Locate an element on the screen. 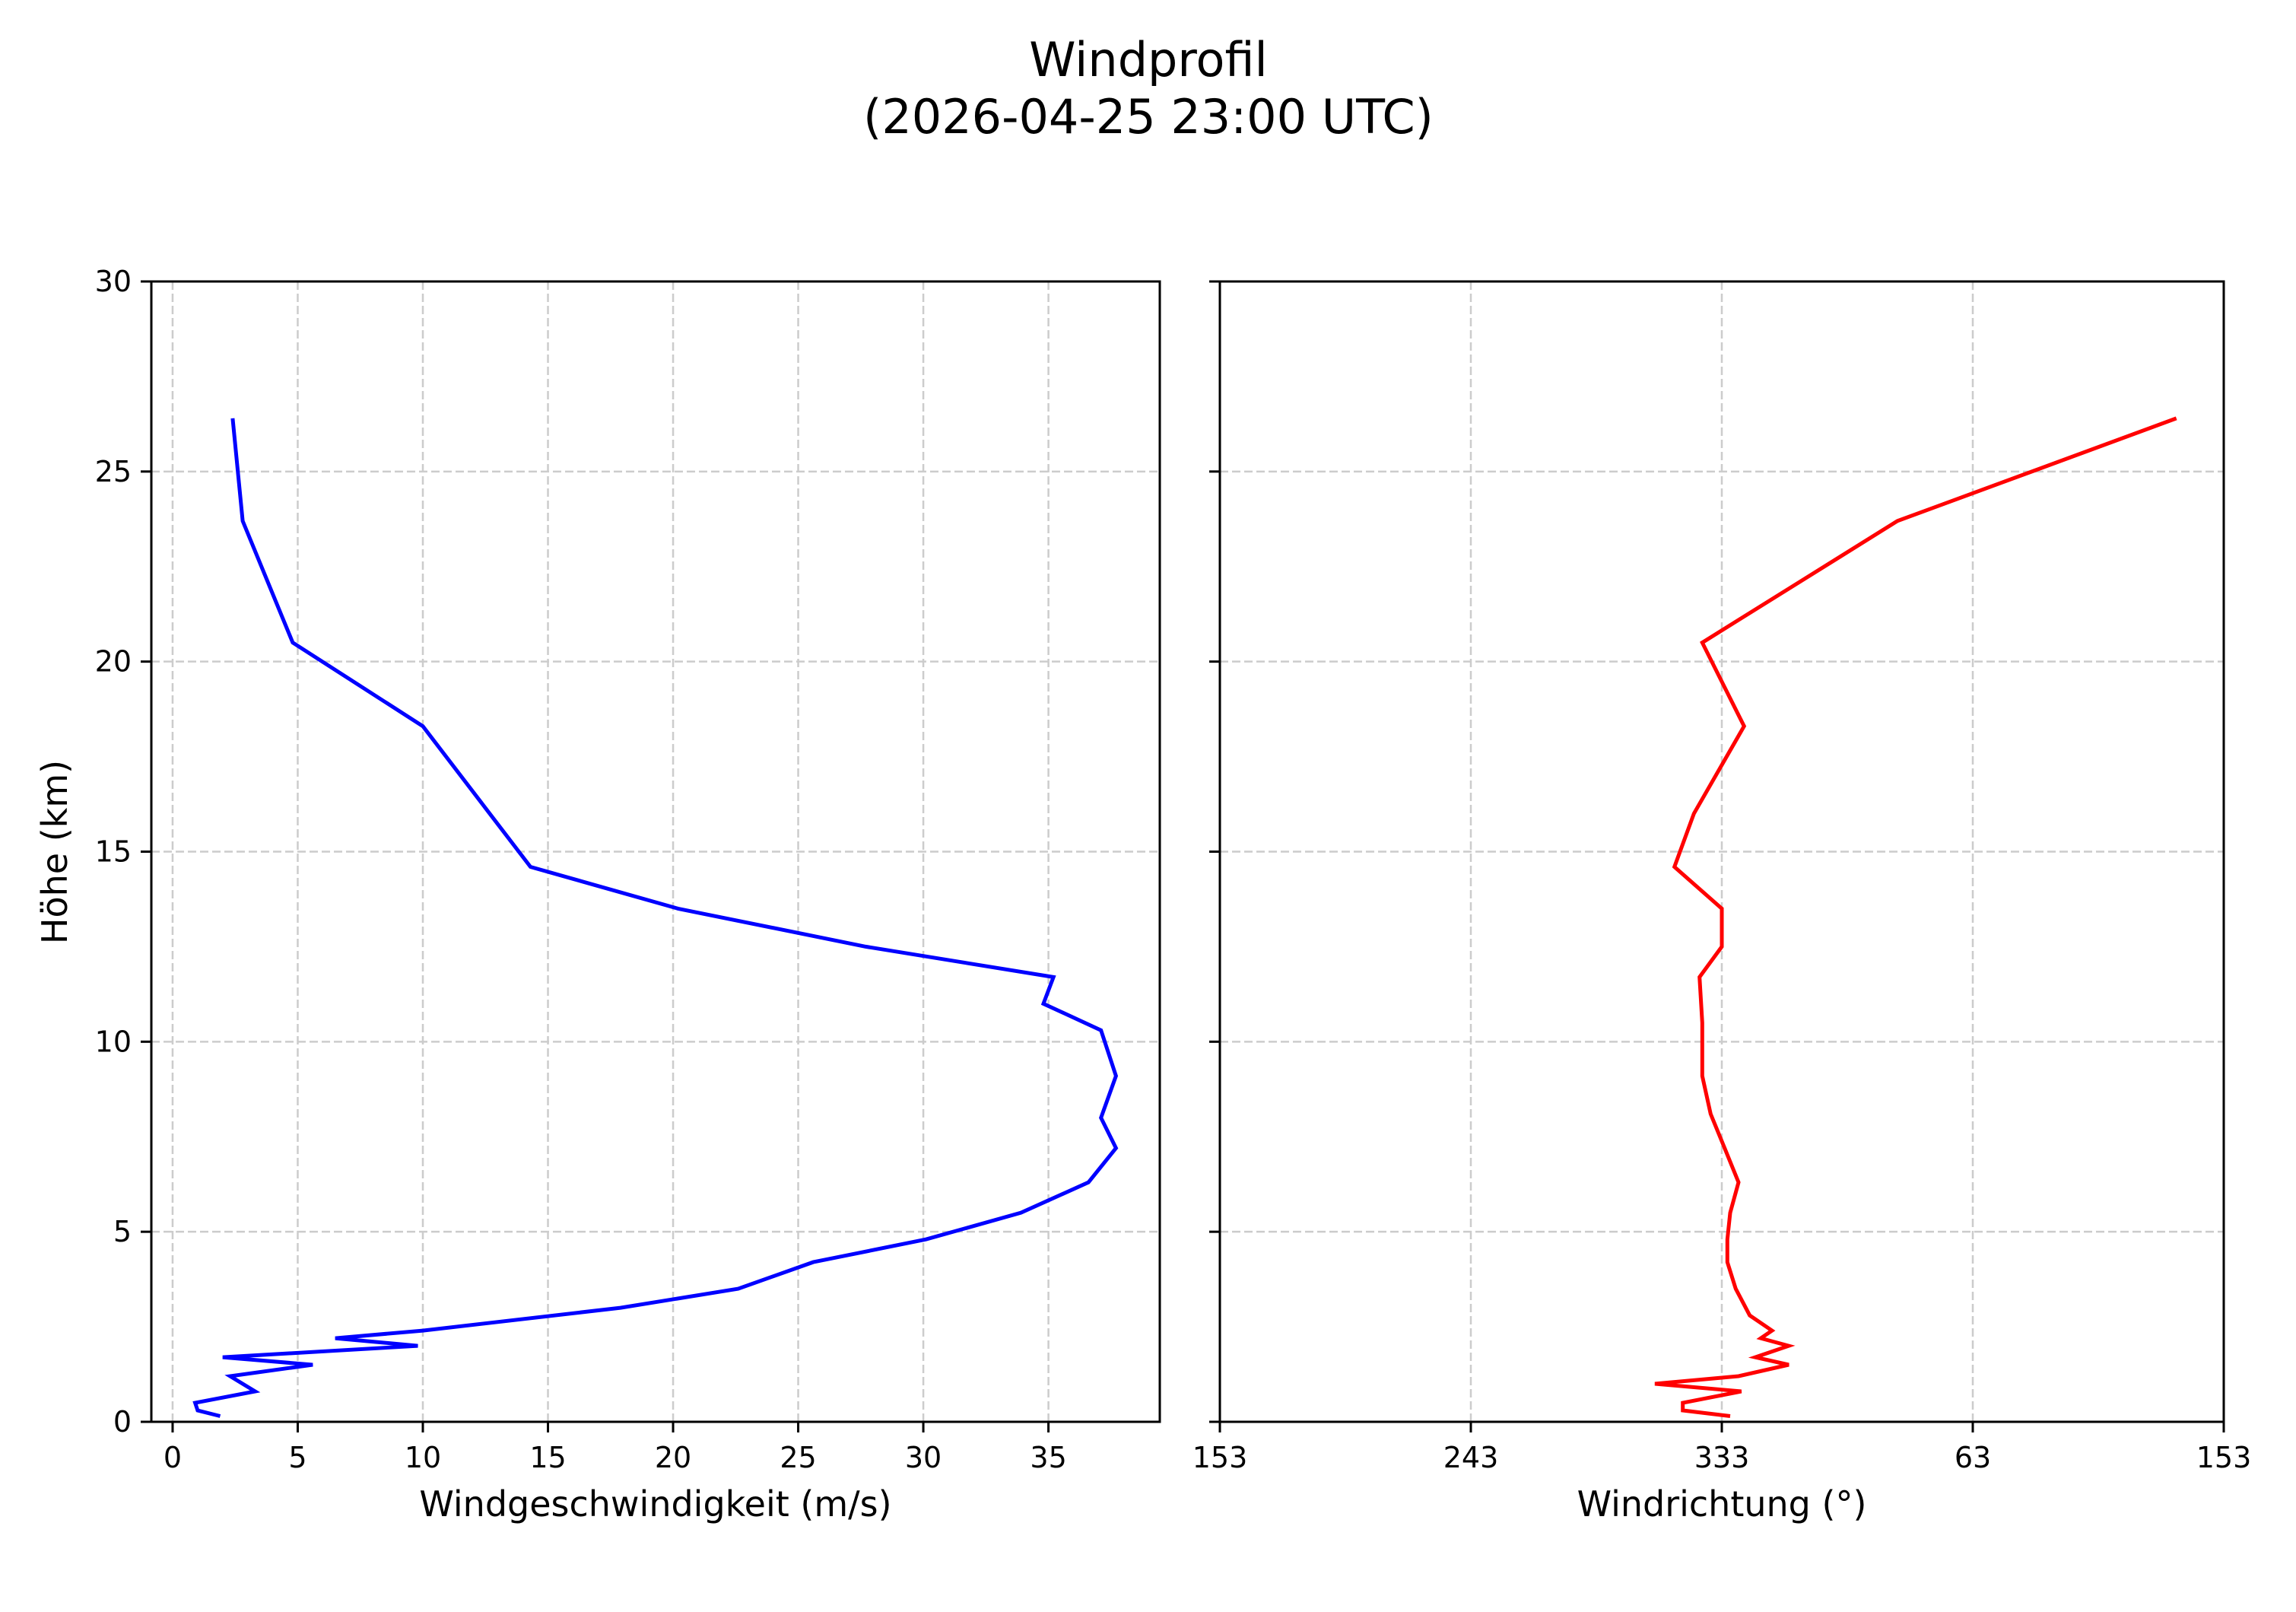  wind-direction-x-ticks: 153 243 333 63 153 is located at coordinates (1722, 1448).